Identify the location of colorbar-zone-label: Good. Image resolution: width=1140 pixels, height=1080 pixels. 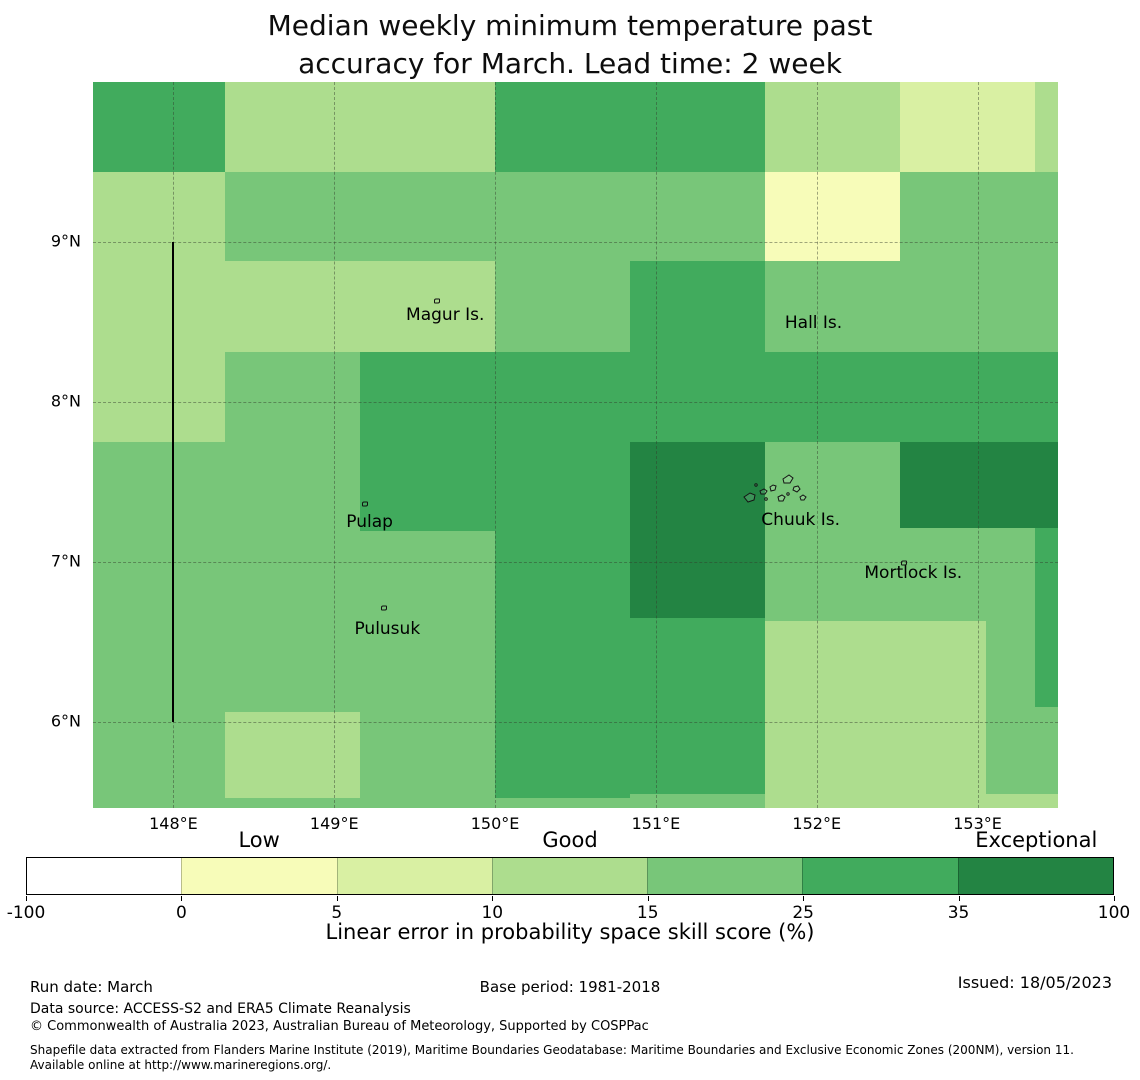
(570, 840).